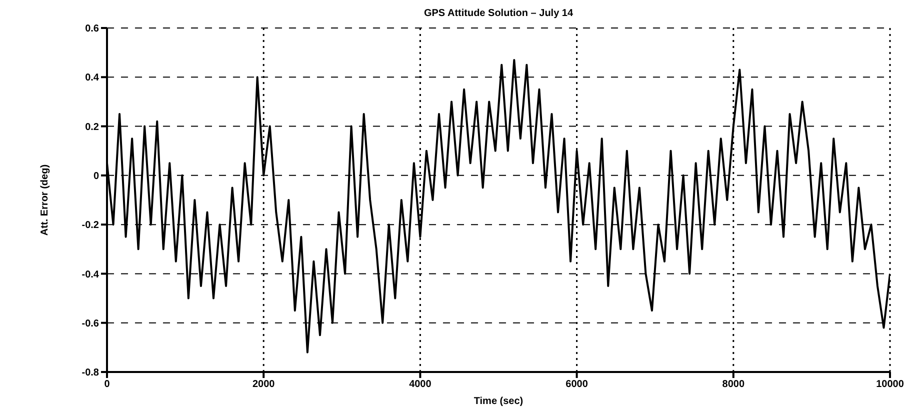 This screenshot has height=416, width=916. What do you see at coordinates (420, 384) in the screenshot?
I see `x-tick-label: 4000` at bounding box center [420, 384].